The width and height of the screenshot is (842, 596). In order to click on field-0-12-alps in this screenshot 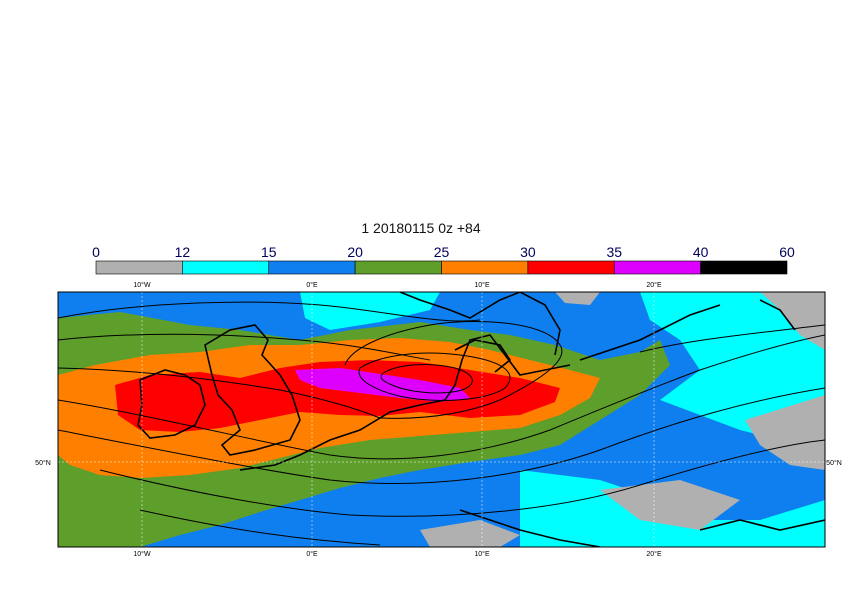, I will do `click(470, 533)`.